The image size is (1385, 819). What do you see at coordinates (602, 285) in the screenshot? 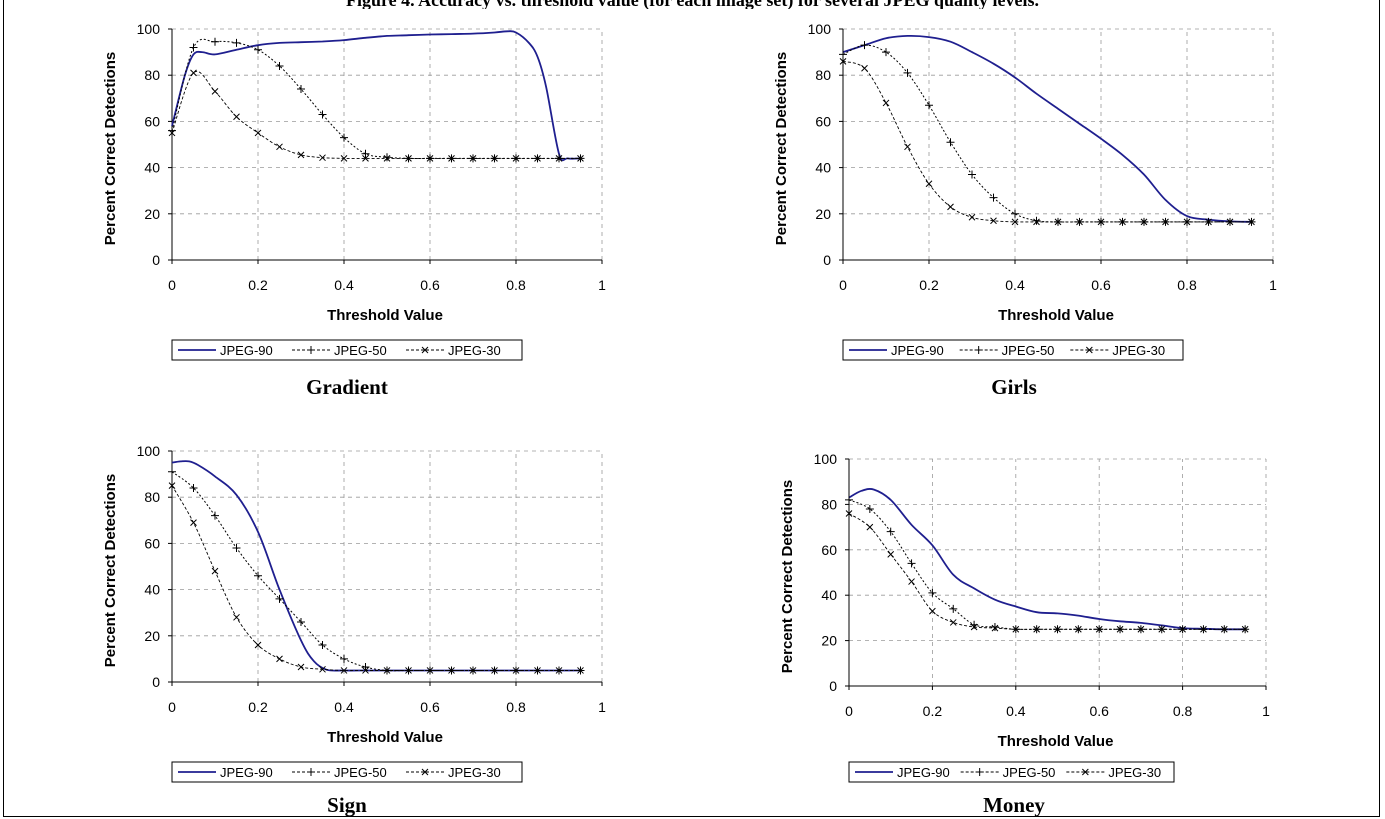
I see `x-tick-label: 1` at bounding box center [602, 285].